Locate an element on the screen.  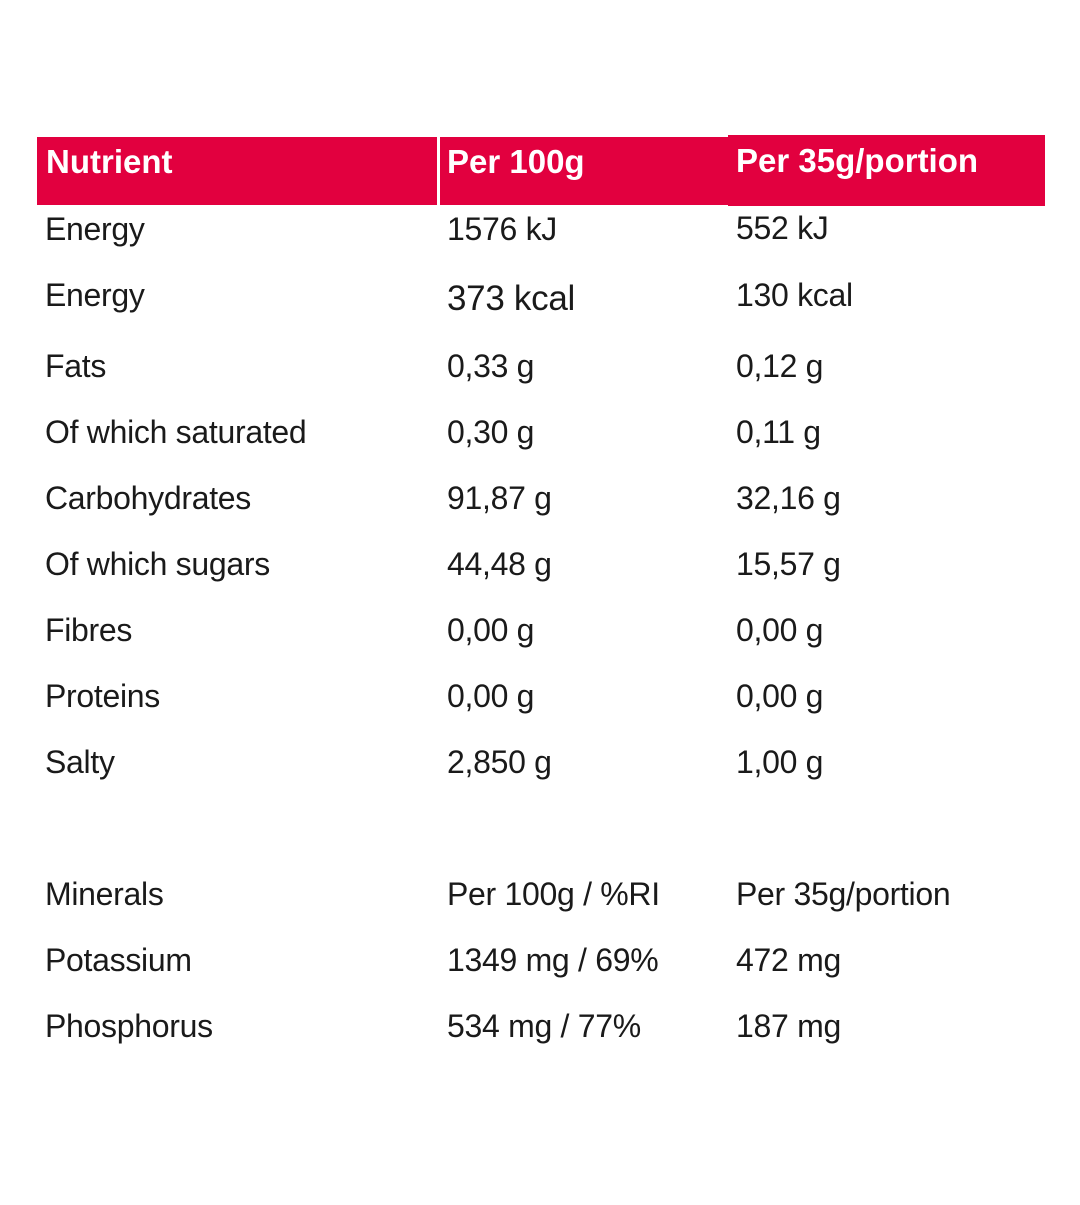
row-label: Fats is located at coordinates (76, 366).